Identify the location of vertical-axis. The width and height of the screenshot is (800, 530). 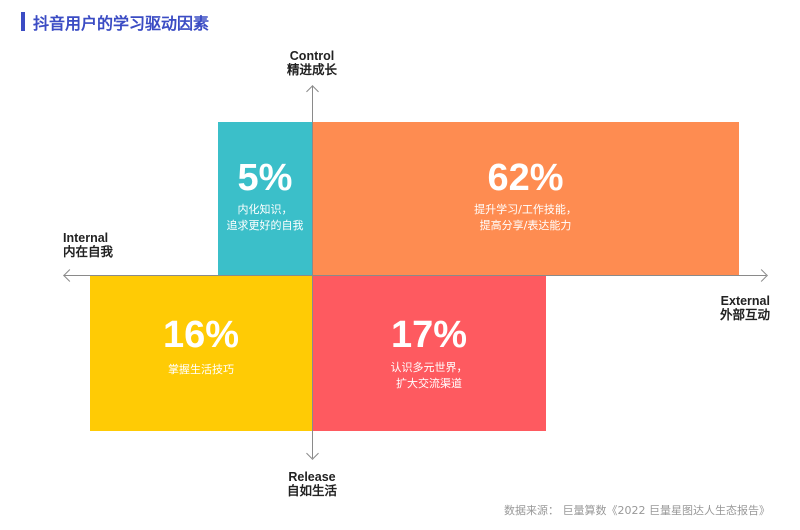
(312, 272).